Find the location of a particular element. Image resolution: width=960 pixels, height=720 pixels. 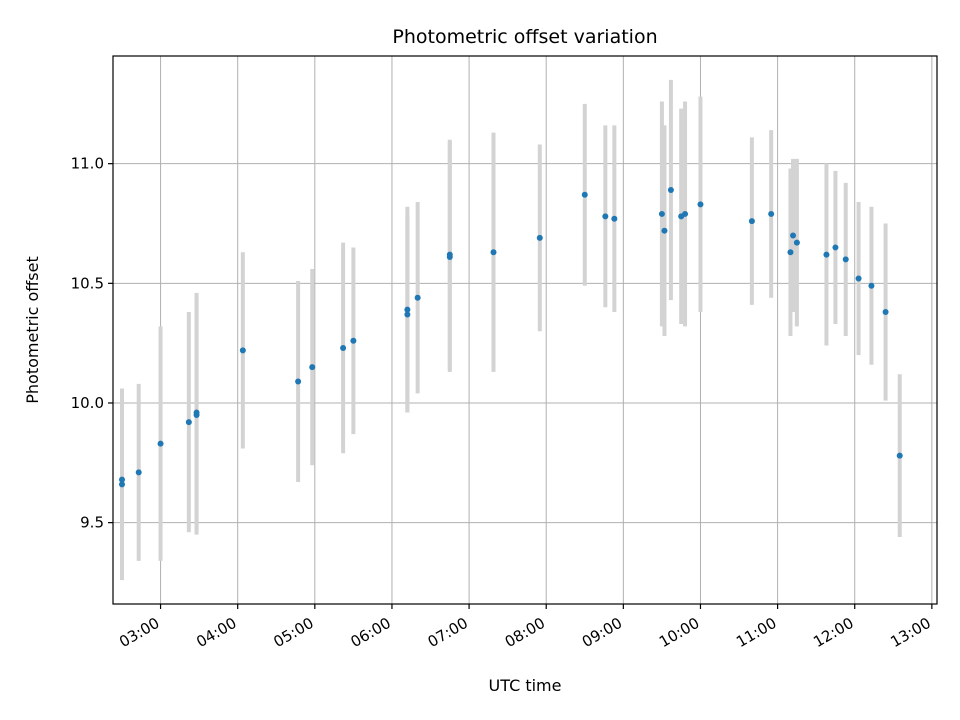

y-tick-label: 10.5 is located at coordinates (87, 283).